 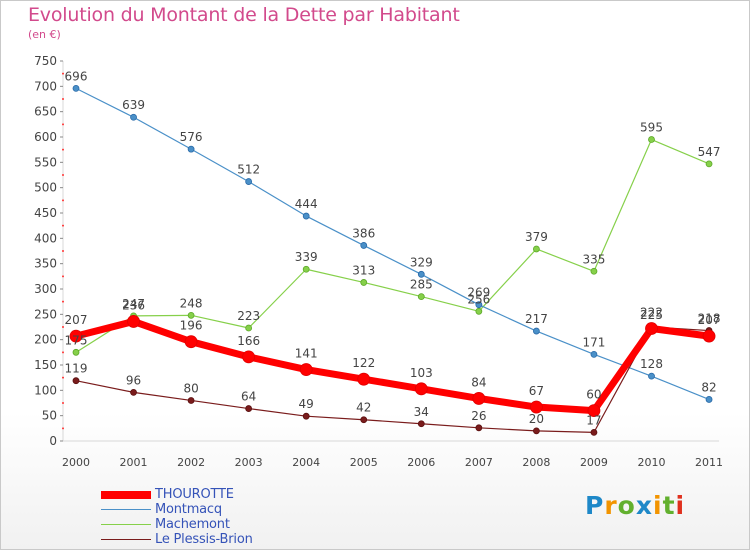 What do you see at coordinates (593, 259) in the screenshot?
I see `data-label: 335` at bounding box center [593, 259].